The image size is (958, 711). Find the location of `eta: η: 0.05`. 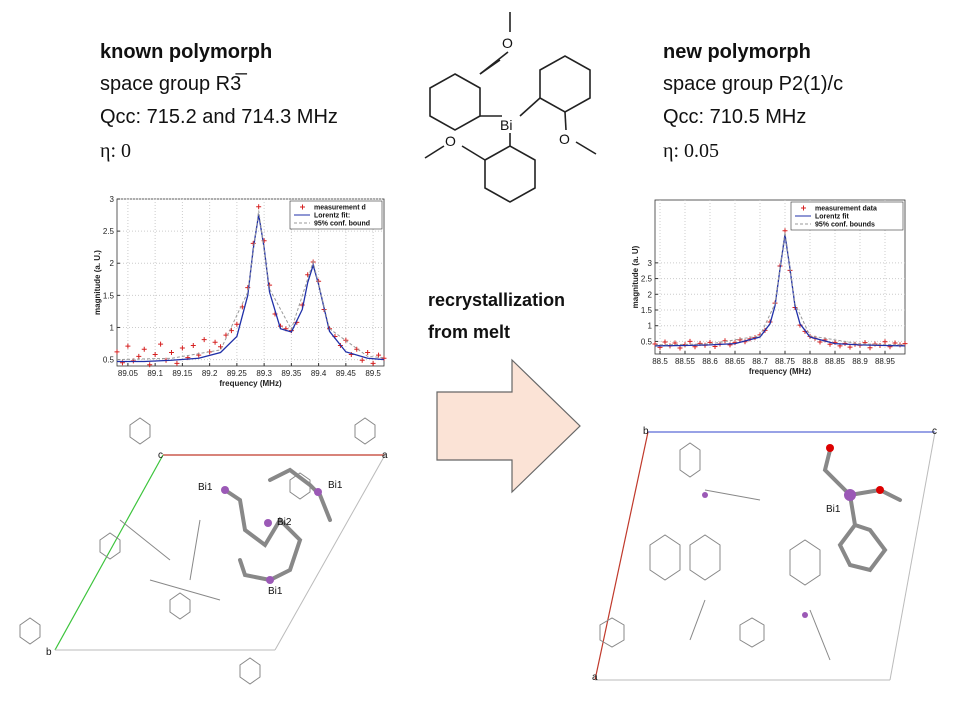

eta: η: 0.05 is located at coordinates (691, 151).